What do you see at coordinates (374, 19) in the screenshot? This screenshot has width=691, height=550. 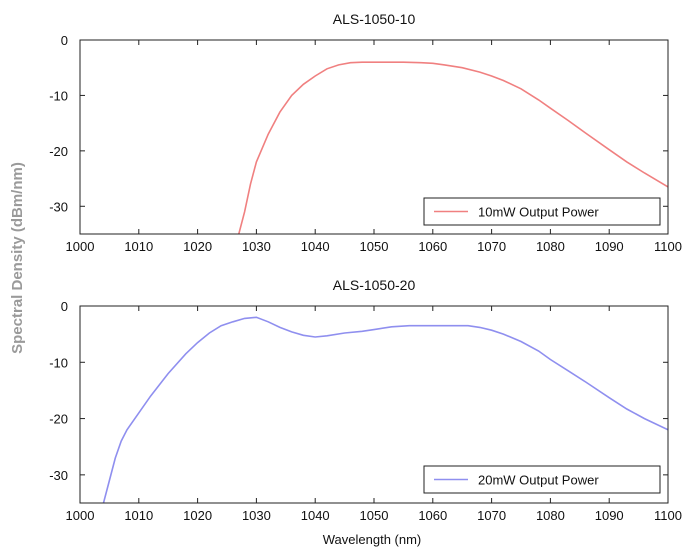 I see `chart-title: ALS-1050-10` at bounding box center [374, 19].